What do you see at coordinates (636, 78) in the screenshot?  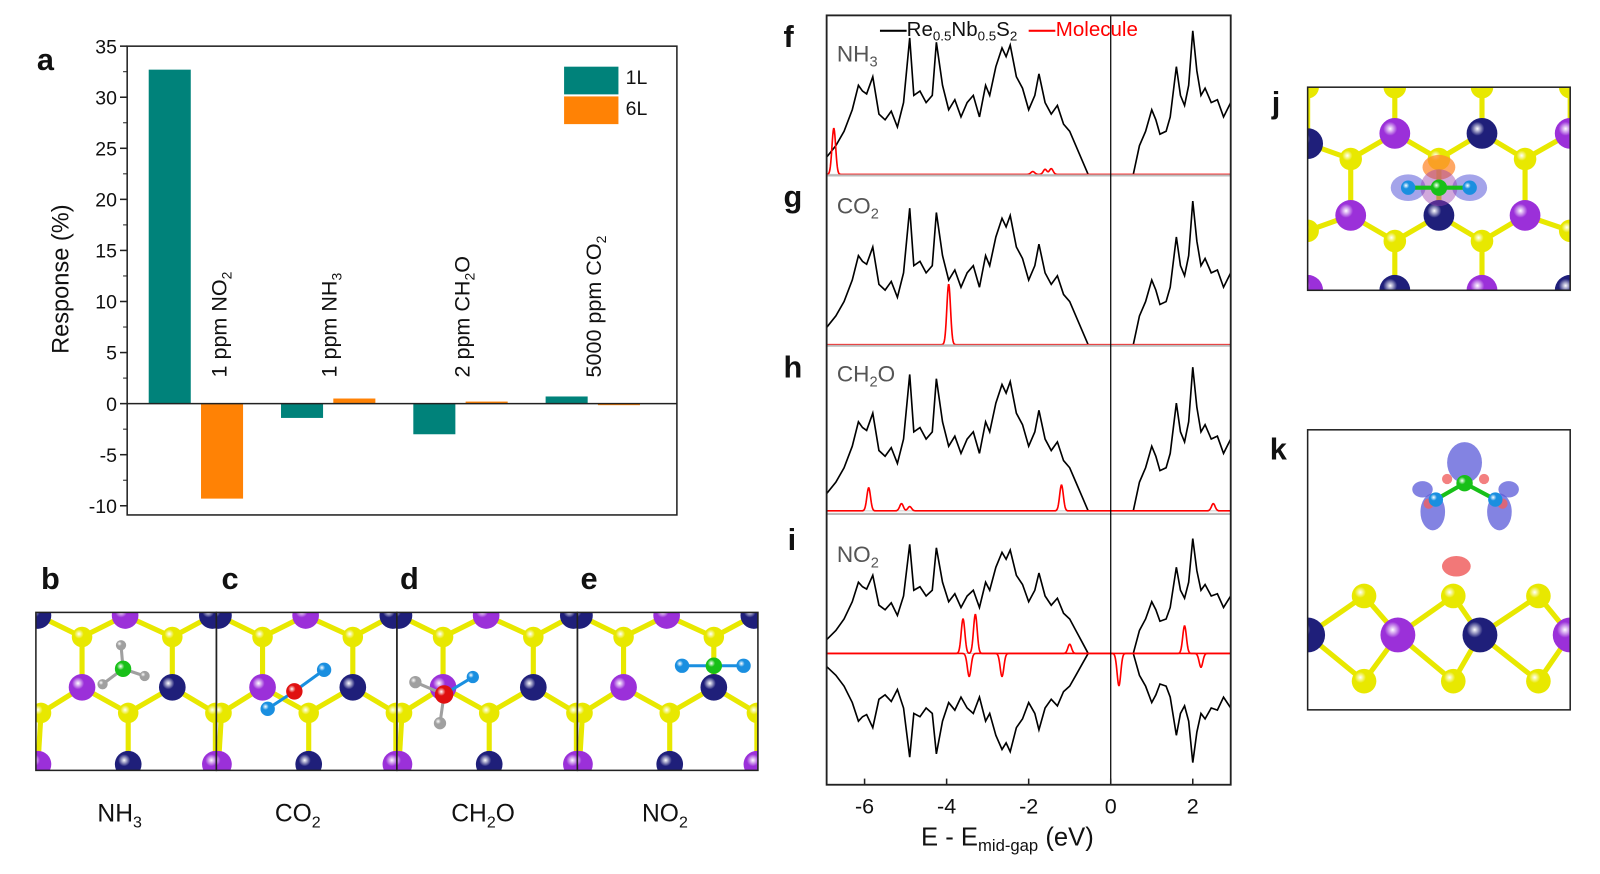 I see `legend-label-1L: 1L` at bounding box center [636, 78].